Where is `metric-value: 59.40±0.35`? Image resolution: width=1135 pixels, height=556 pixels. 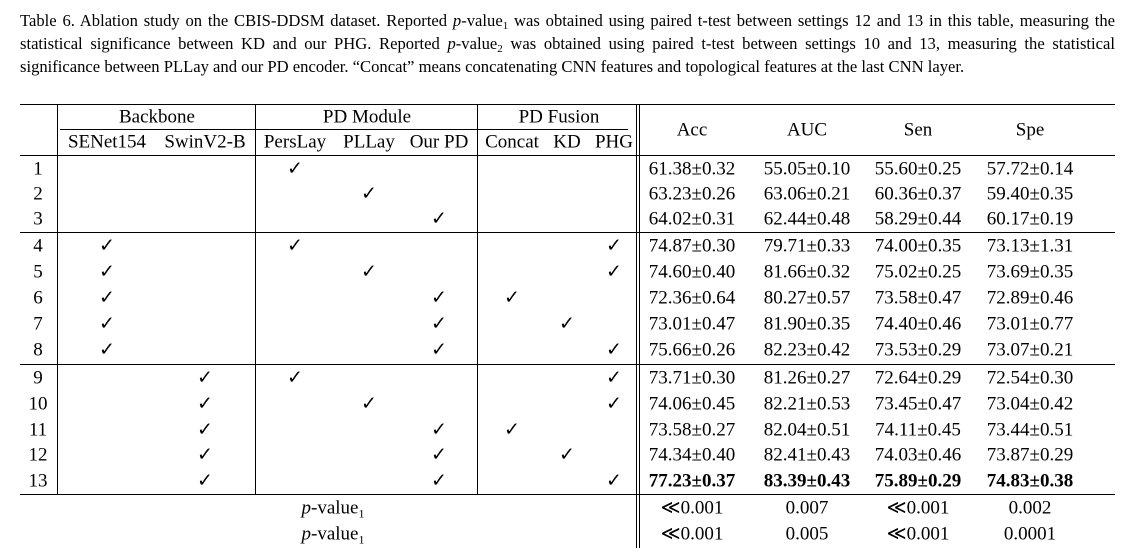
metric-value: 59.40±0.35 is located at coordinates (1030, 194).